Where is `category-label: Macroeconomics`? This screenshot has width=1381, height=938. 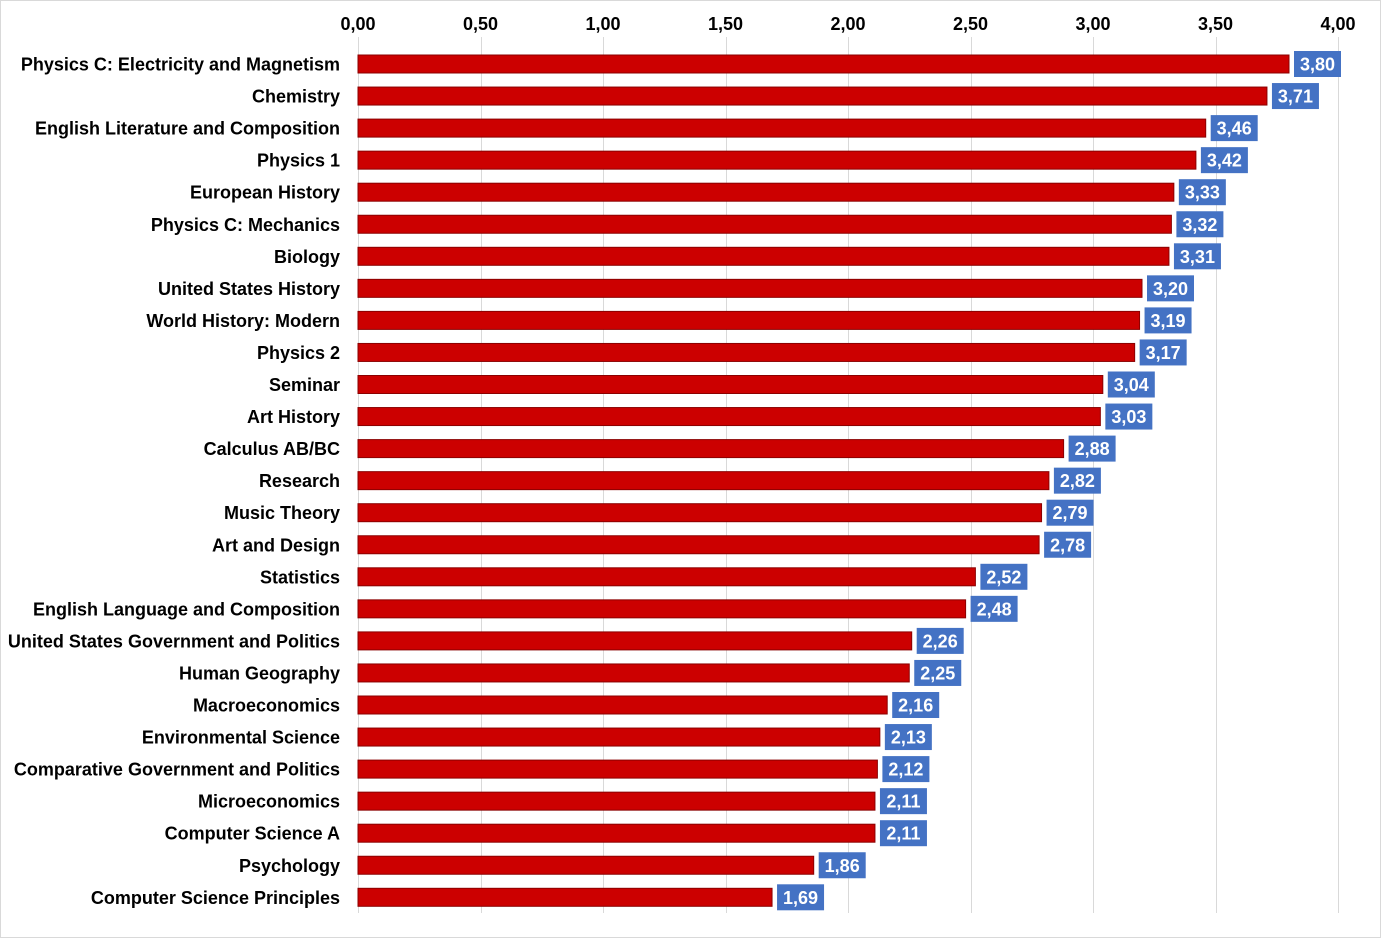 category-label: Macroeconomics is located at coordinates (266, 706).